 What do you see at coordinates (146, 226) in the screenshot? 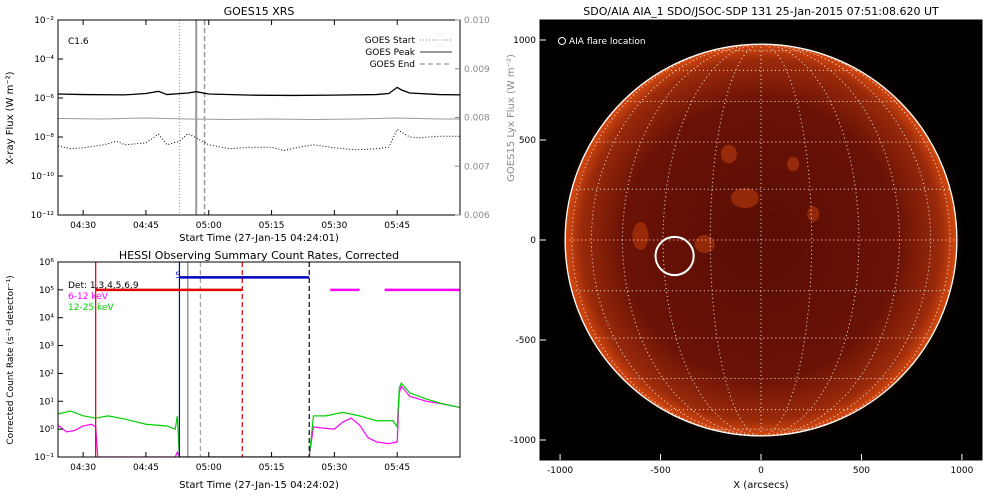
I see `goes-x-tick-label: 04:45` at bounding box center [146, 226].